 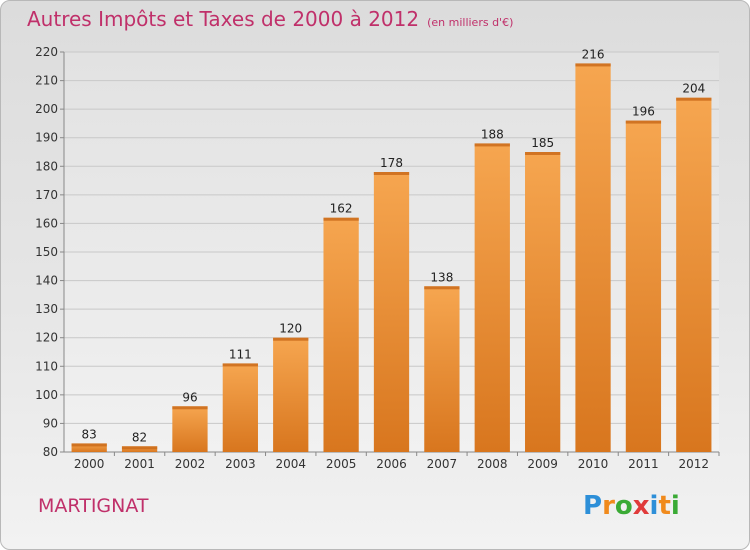 What do you see at coordinates (391, 163) in the screenshot?
I see `data-label: 178` at bounding box center [391, 163].